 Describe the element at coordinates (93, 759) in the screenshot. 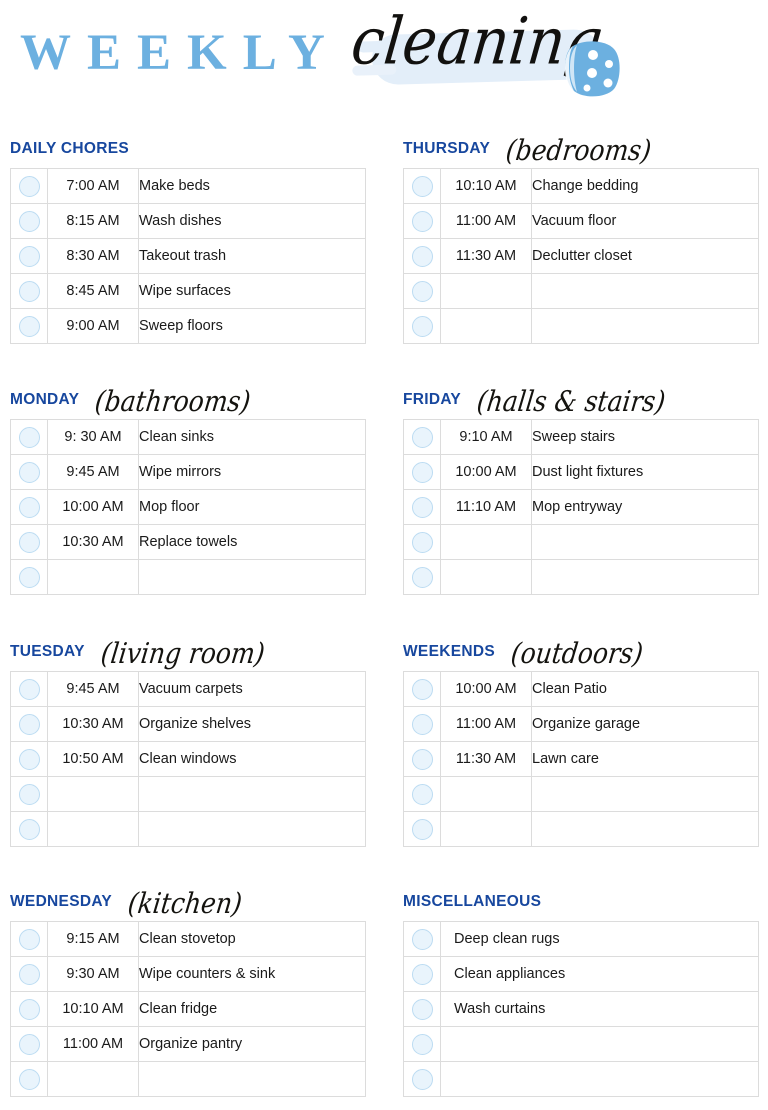

I see `time-cell: 10:50 AM` at that location.